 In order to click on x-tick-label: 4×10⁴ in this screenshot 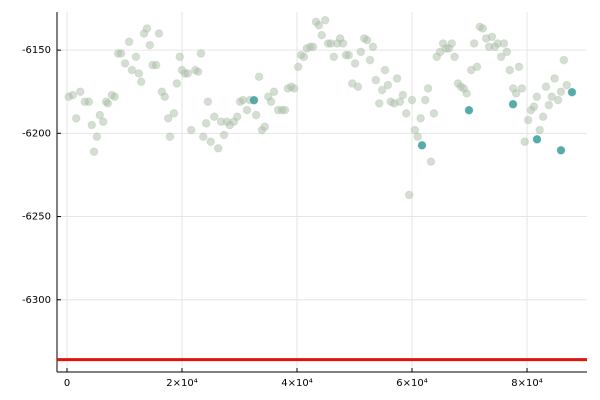, I will do `click(296, 383)`.